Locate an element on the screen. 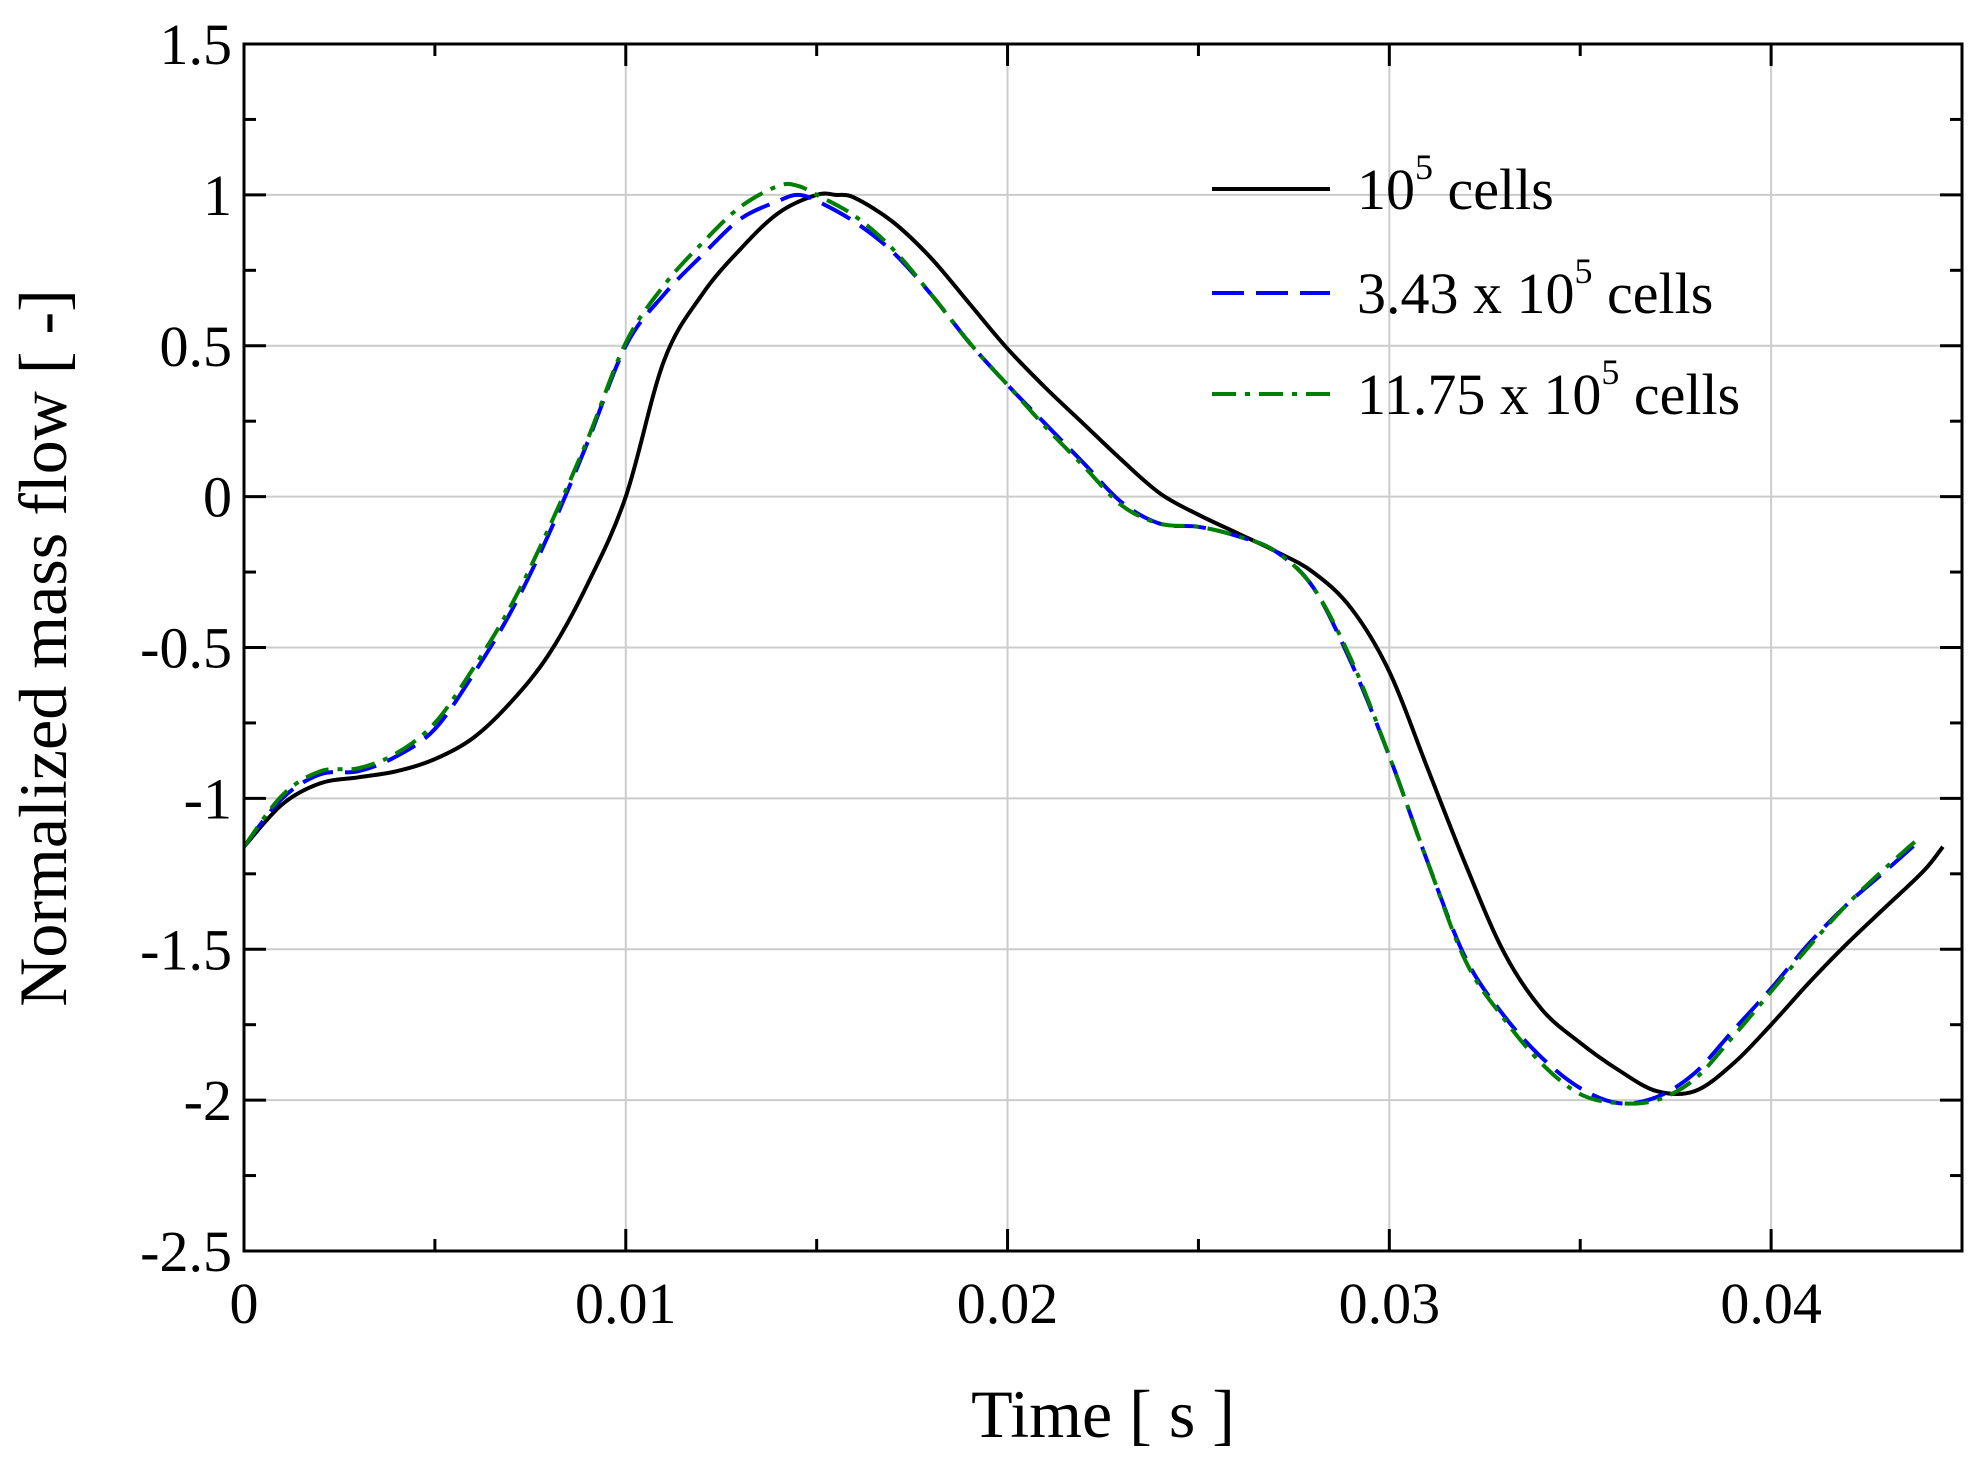  legend-label-3: 11.75 x 105 cells is located at coordinates (1548, 389).